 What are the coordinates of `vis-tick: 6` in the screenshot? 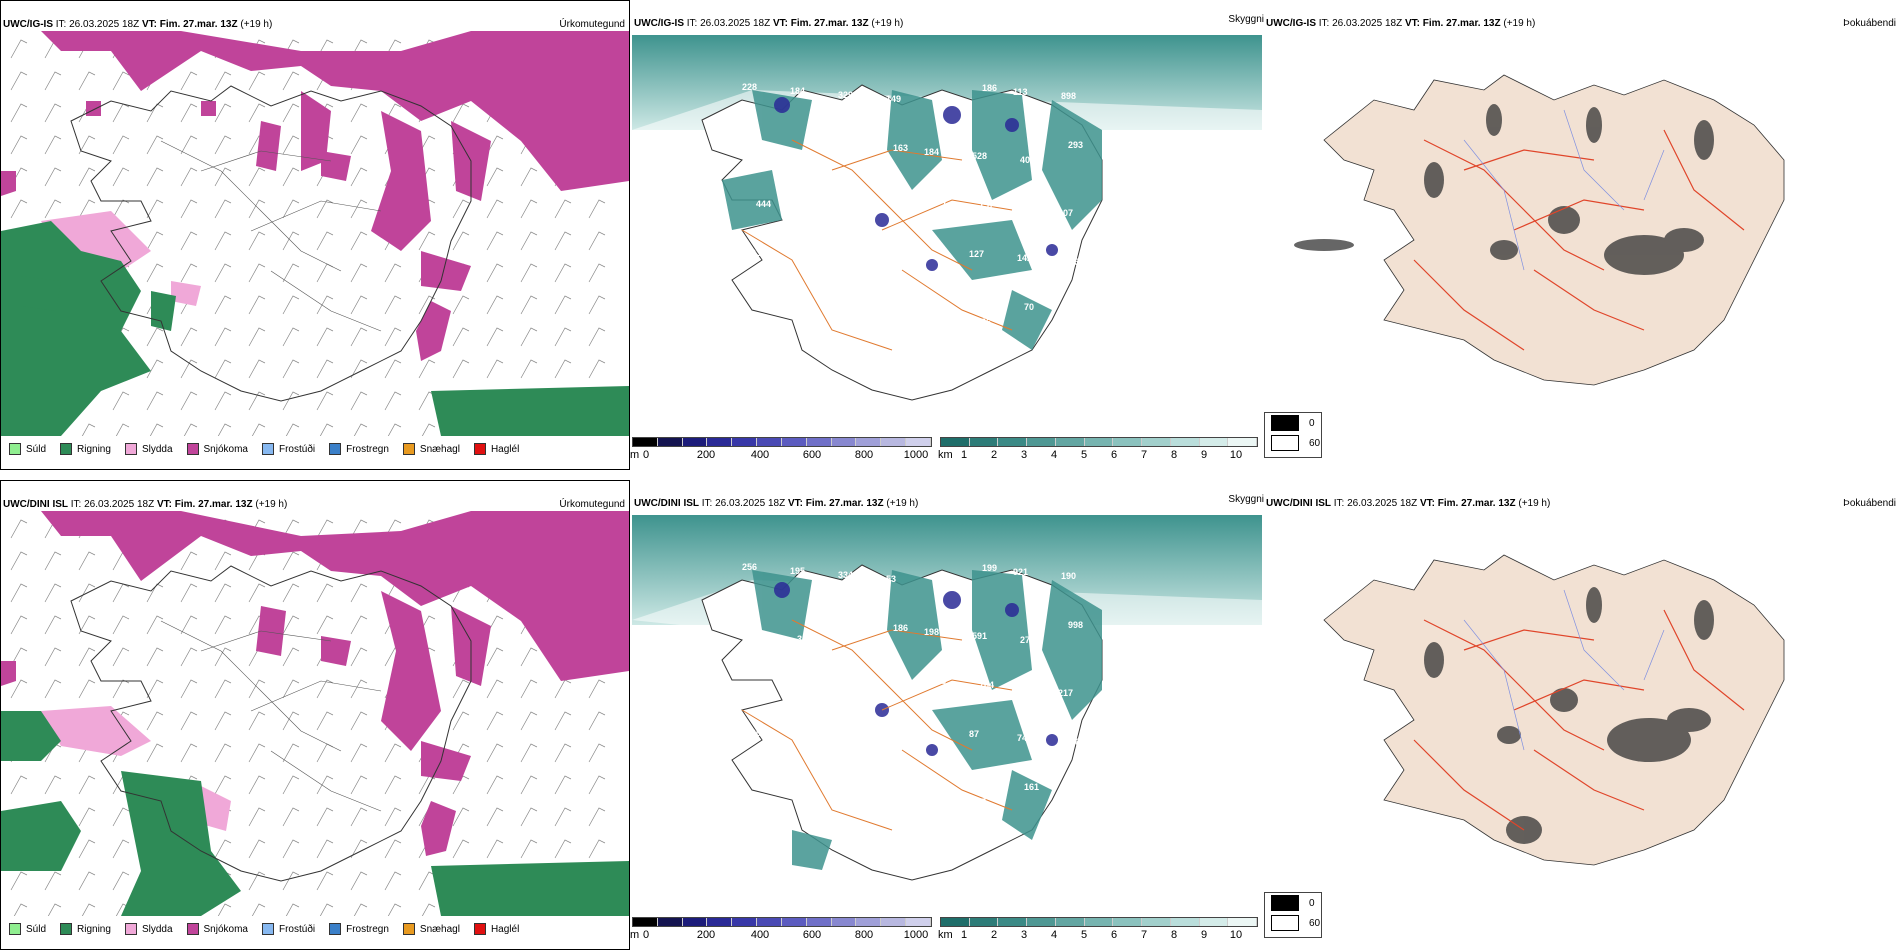 It's located at (1114, 935).